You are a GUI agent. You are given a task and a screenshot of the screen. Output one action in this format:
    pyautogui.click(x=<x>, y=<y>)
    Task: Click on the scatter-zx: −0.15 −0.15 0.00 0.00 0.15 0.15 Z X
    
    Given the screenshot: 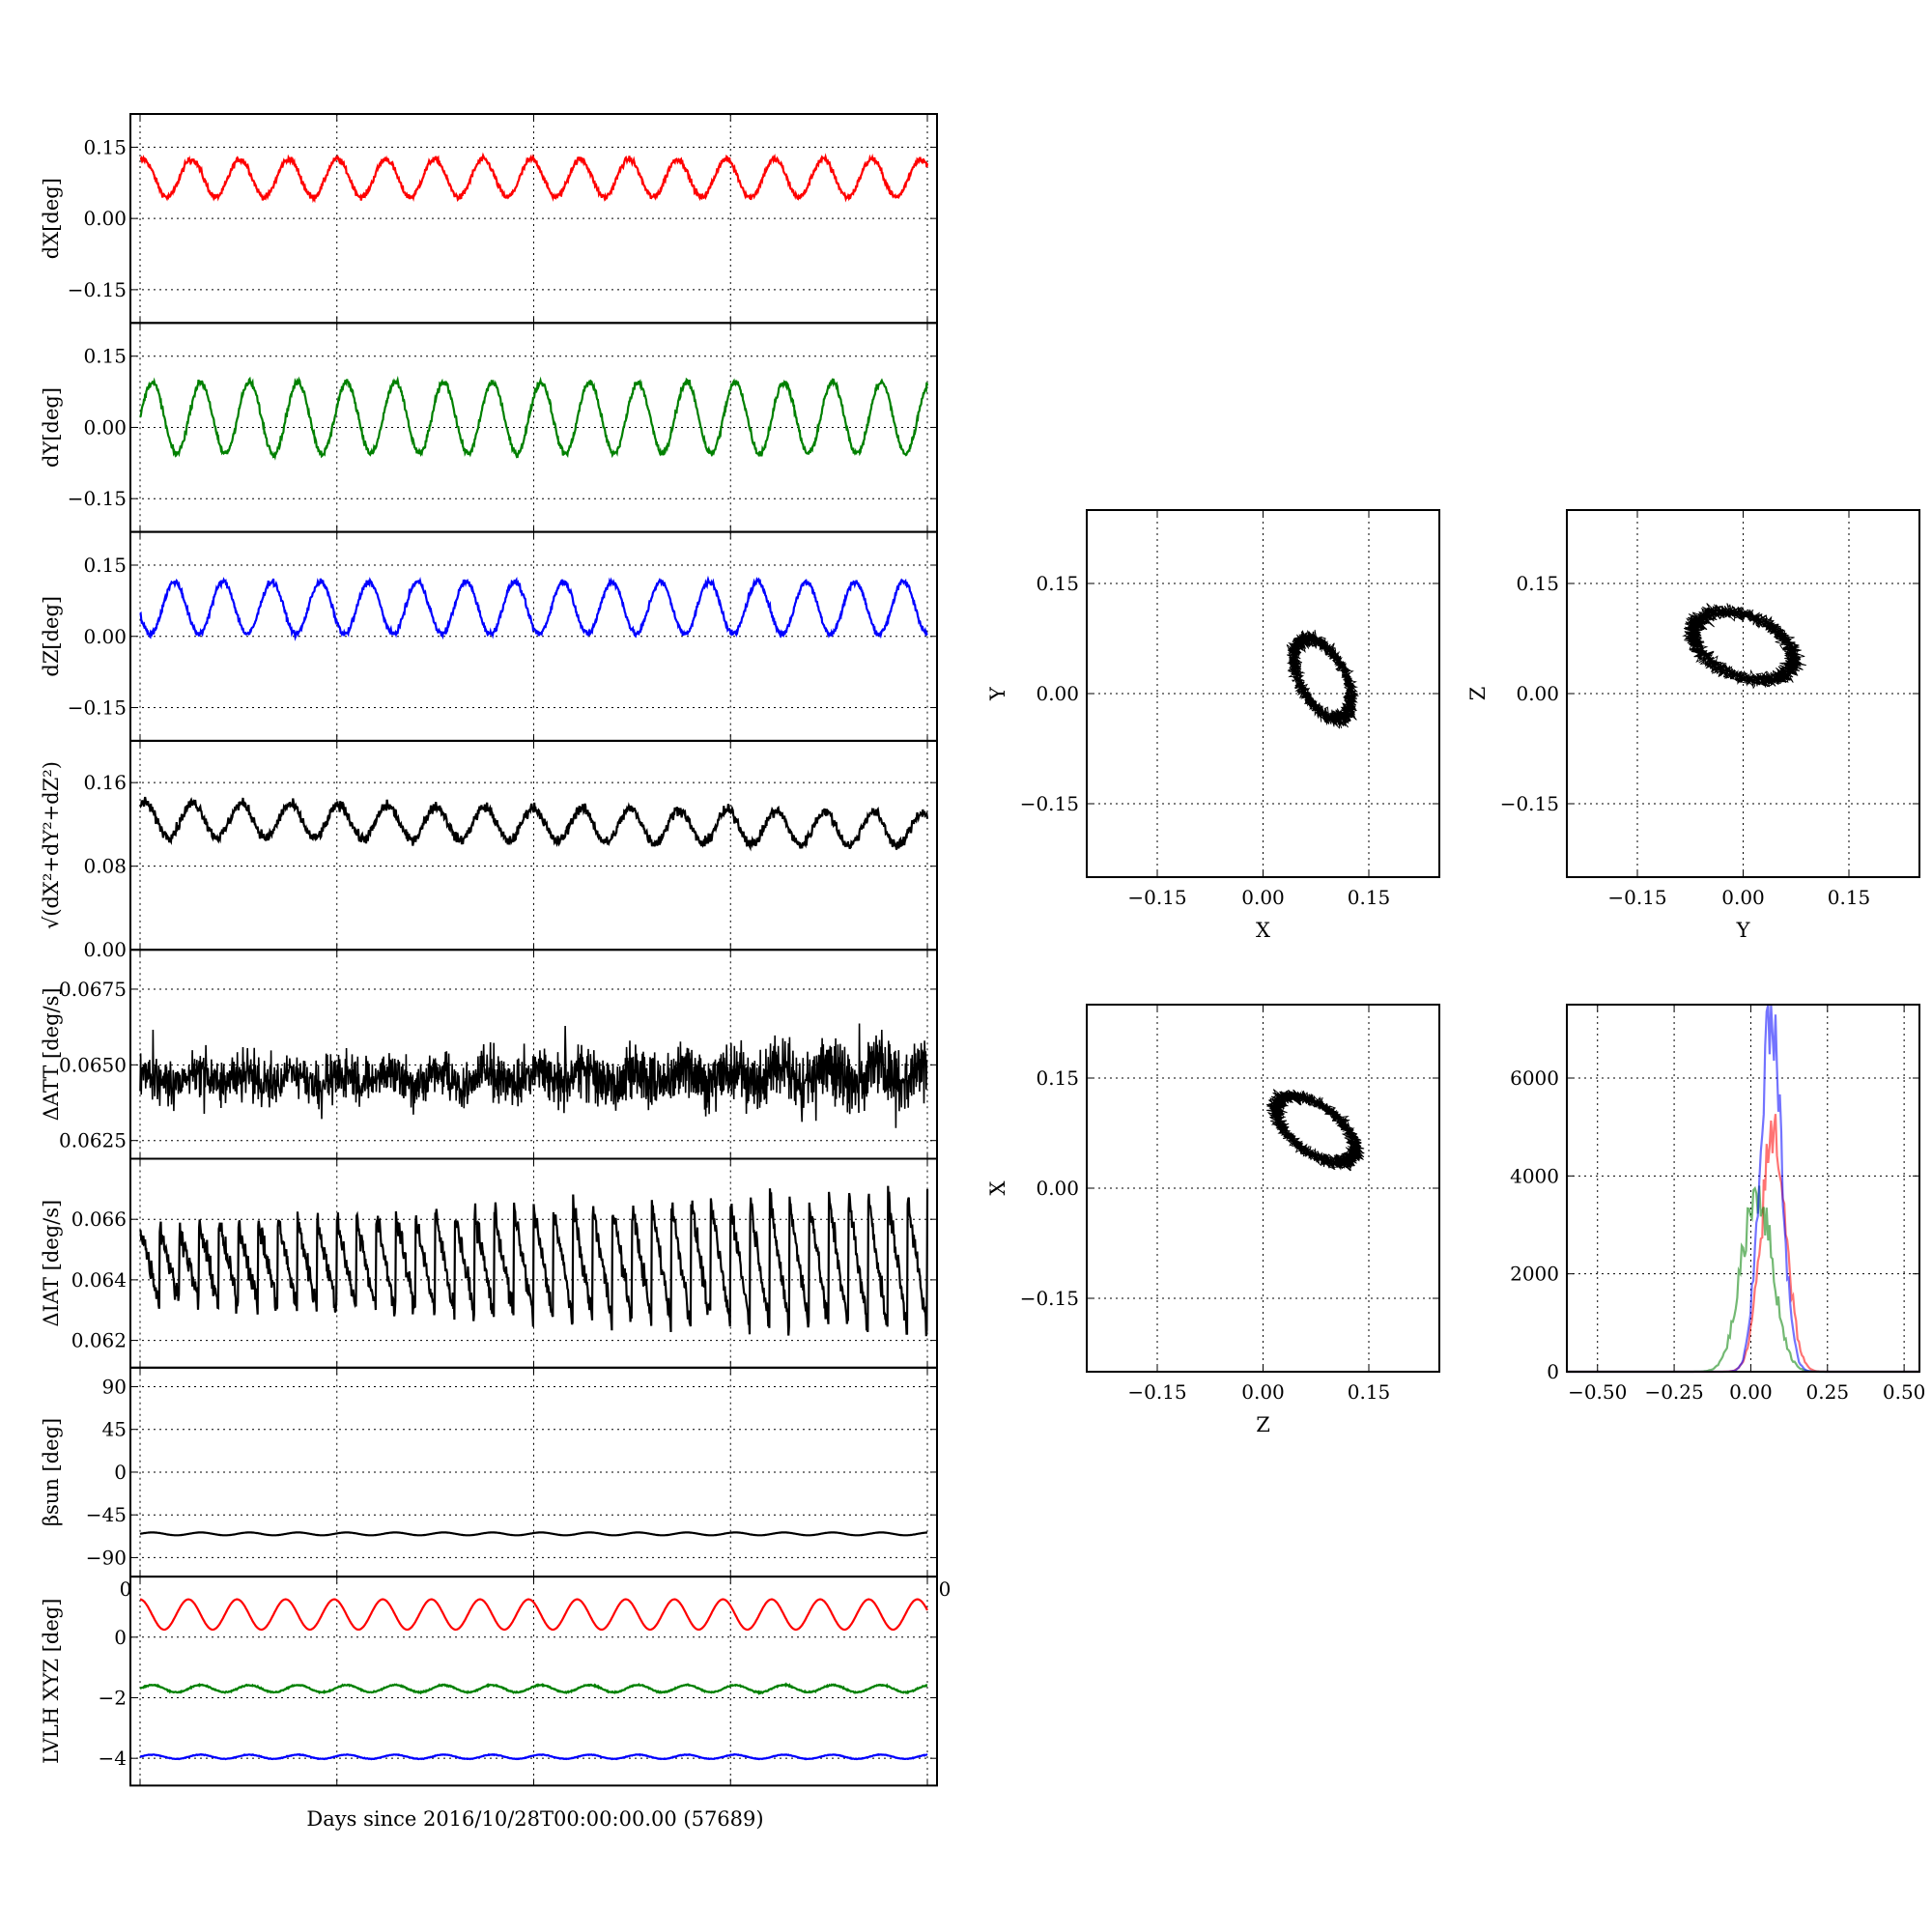 What is the action you would take?
    pyautogui.click(x=1213, y=1220)
    